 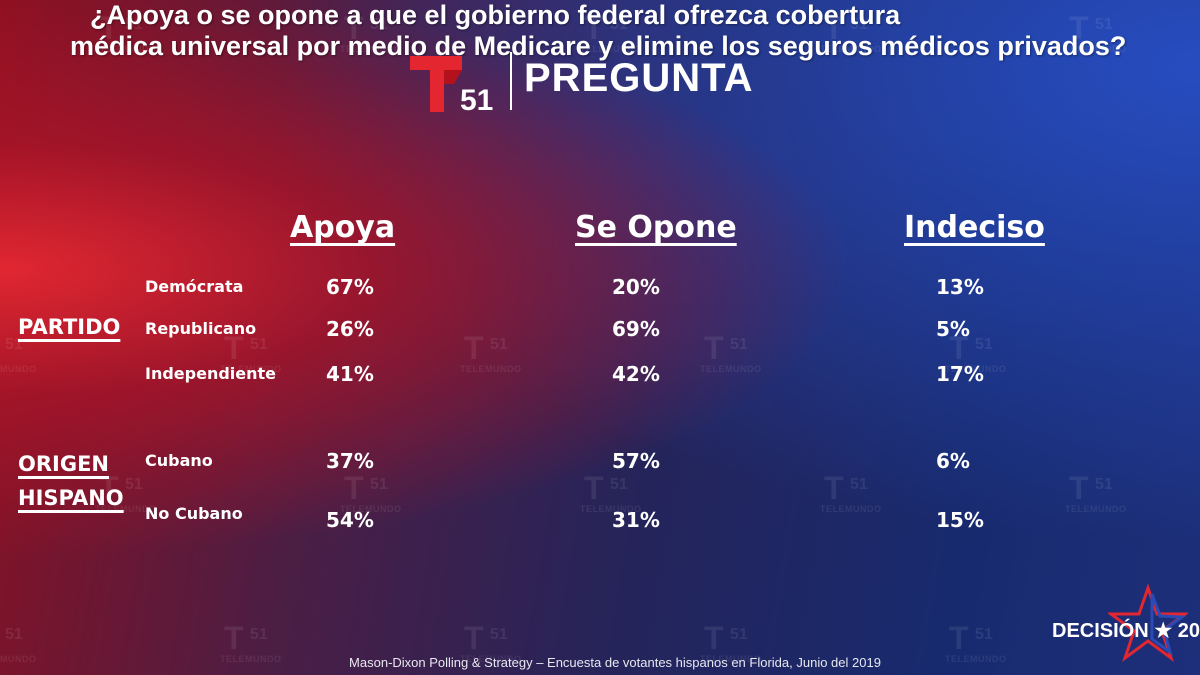 I want to click on logo-number: 51, so click(x=476, y=99).